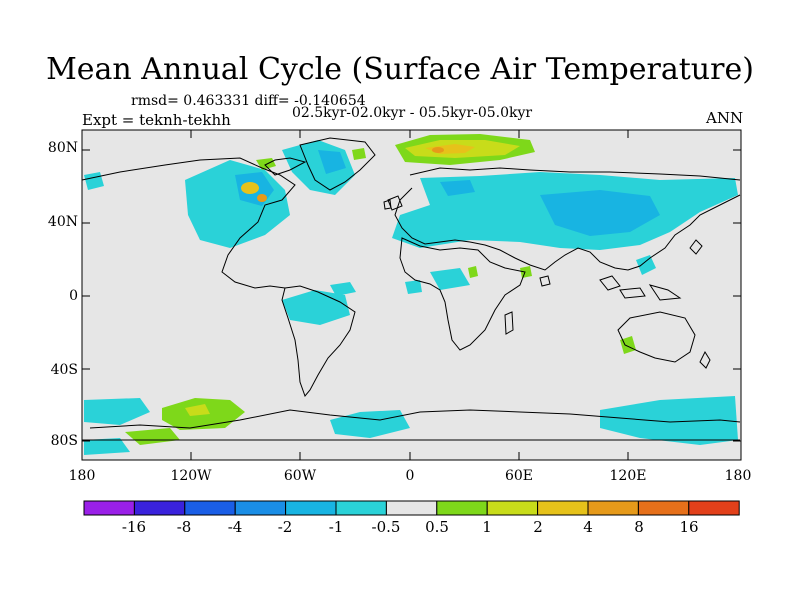 This screenshot has height=600, width=800. I want to click on colorbar-label: 4, so click(588, 527).